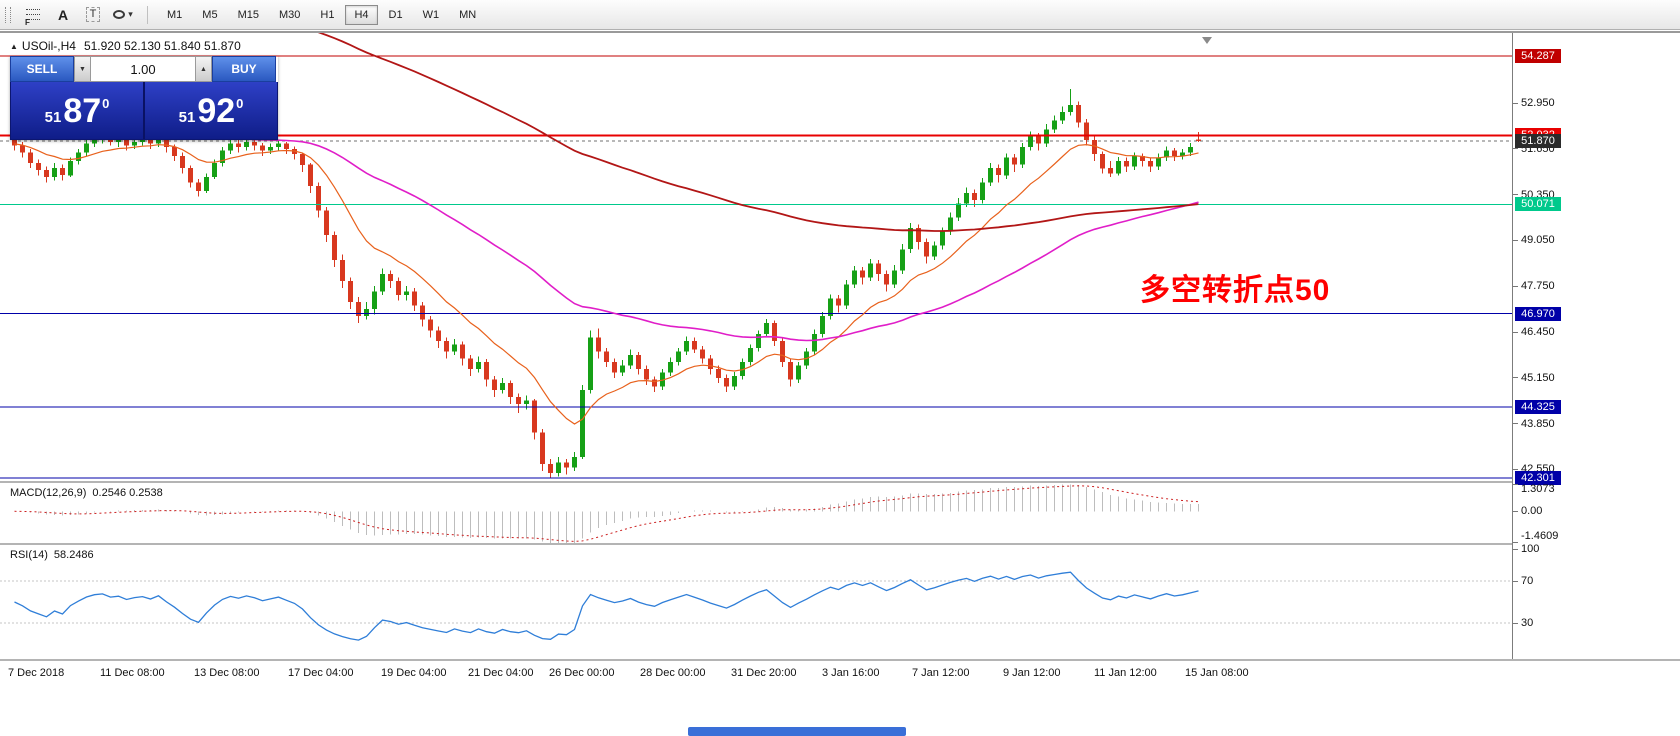 This screenshot has height=736, width=1680. Describe the element at coordinates (840, 482) in the screenshot. I see `panel-splitter-main-macd` at that location.